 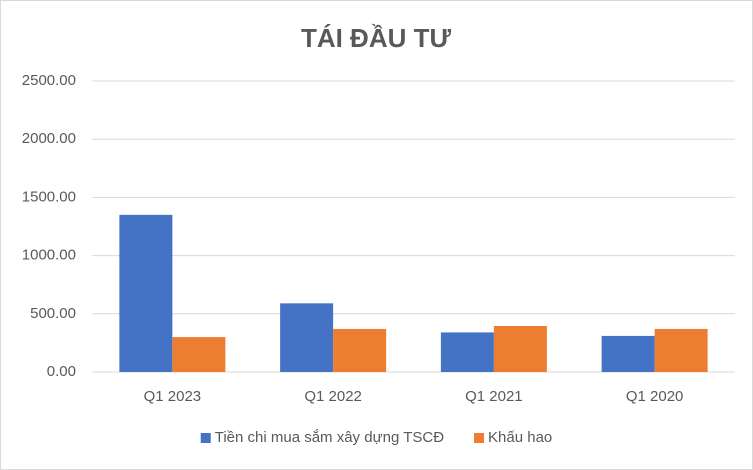 I want to click on x-tick-label: Q1 2020, so click(x=655, y=396).